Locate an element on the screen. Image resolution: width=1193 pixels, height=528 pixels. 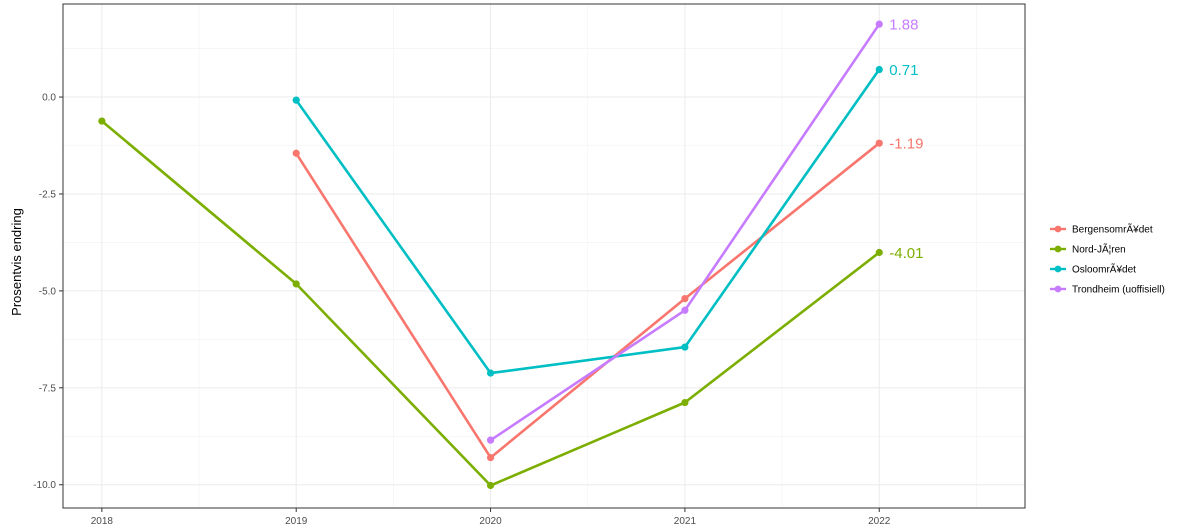
x-tick-label: 2021 is located at coordinates (685, 521).